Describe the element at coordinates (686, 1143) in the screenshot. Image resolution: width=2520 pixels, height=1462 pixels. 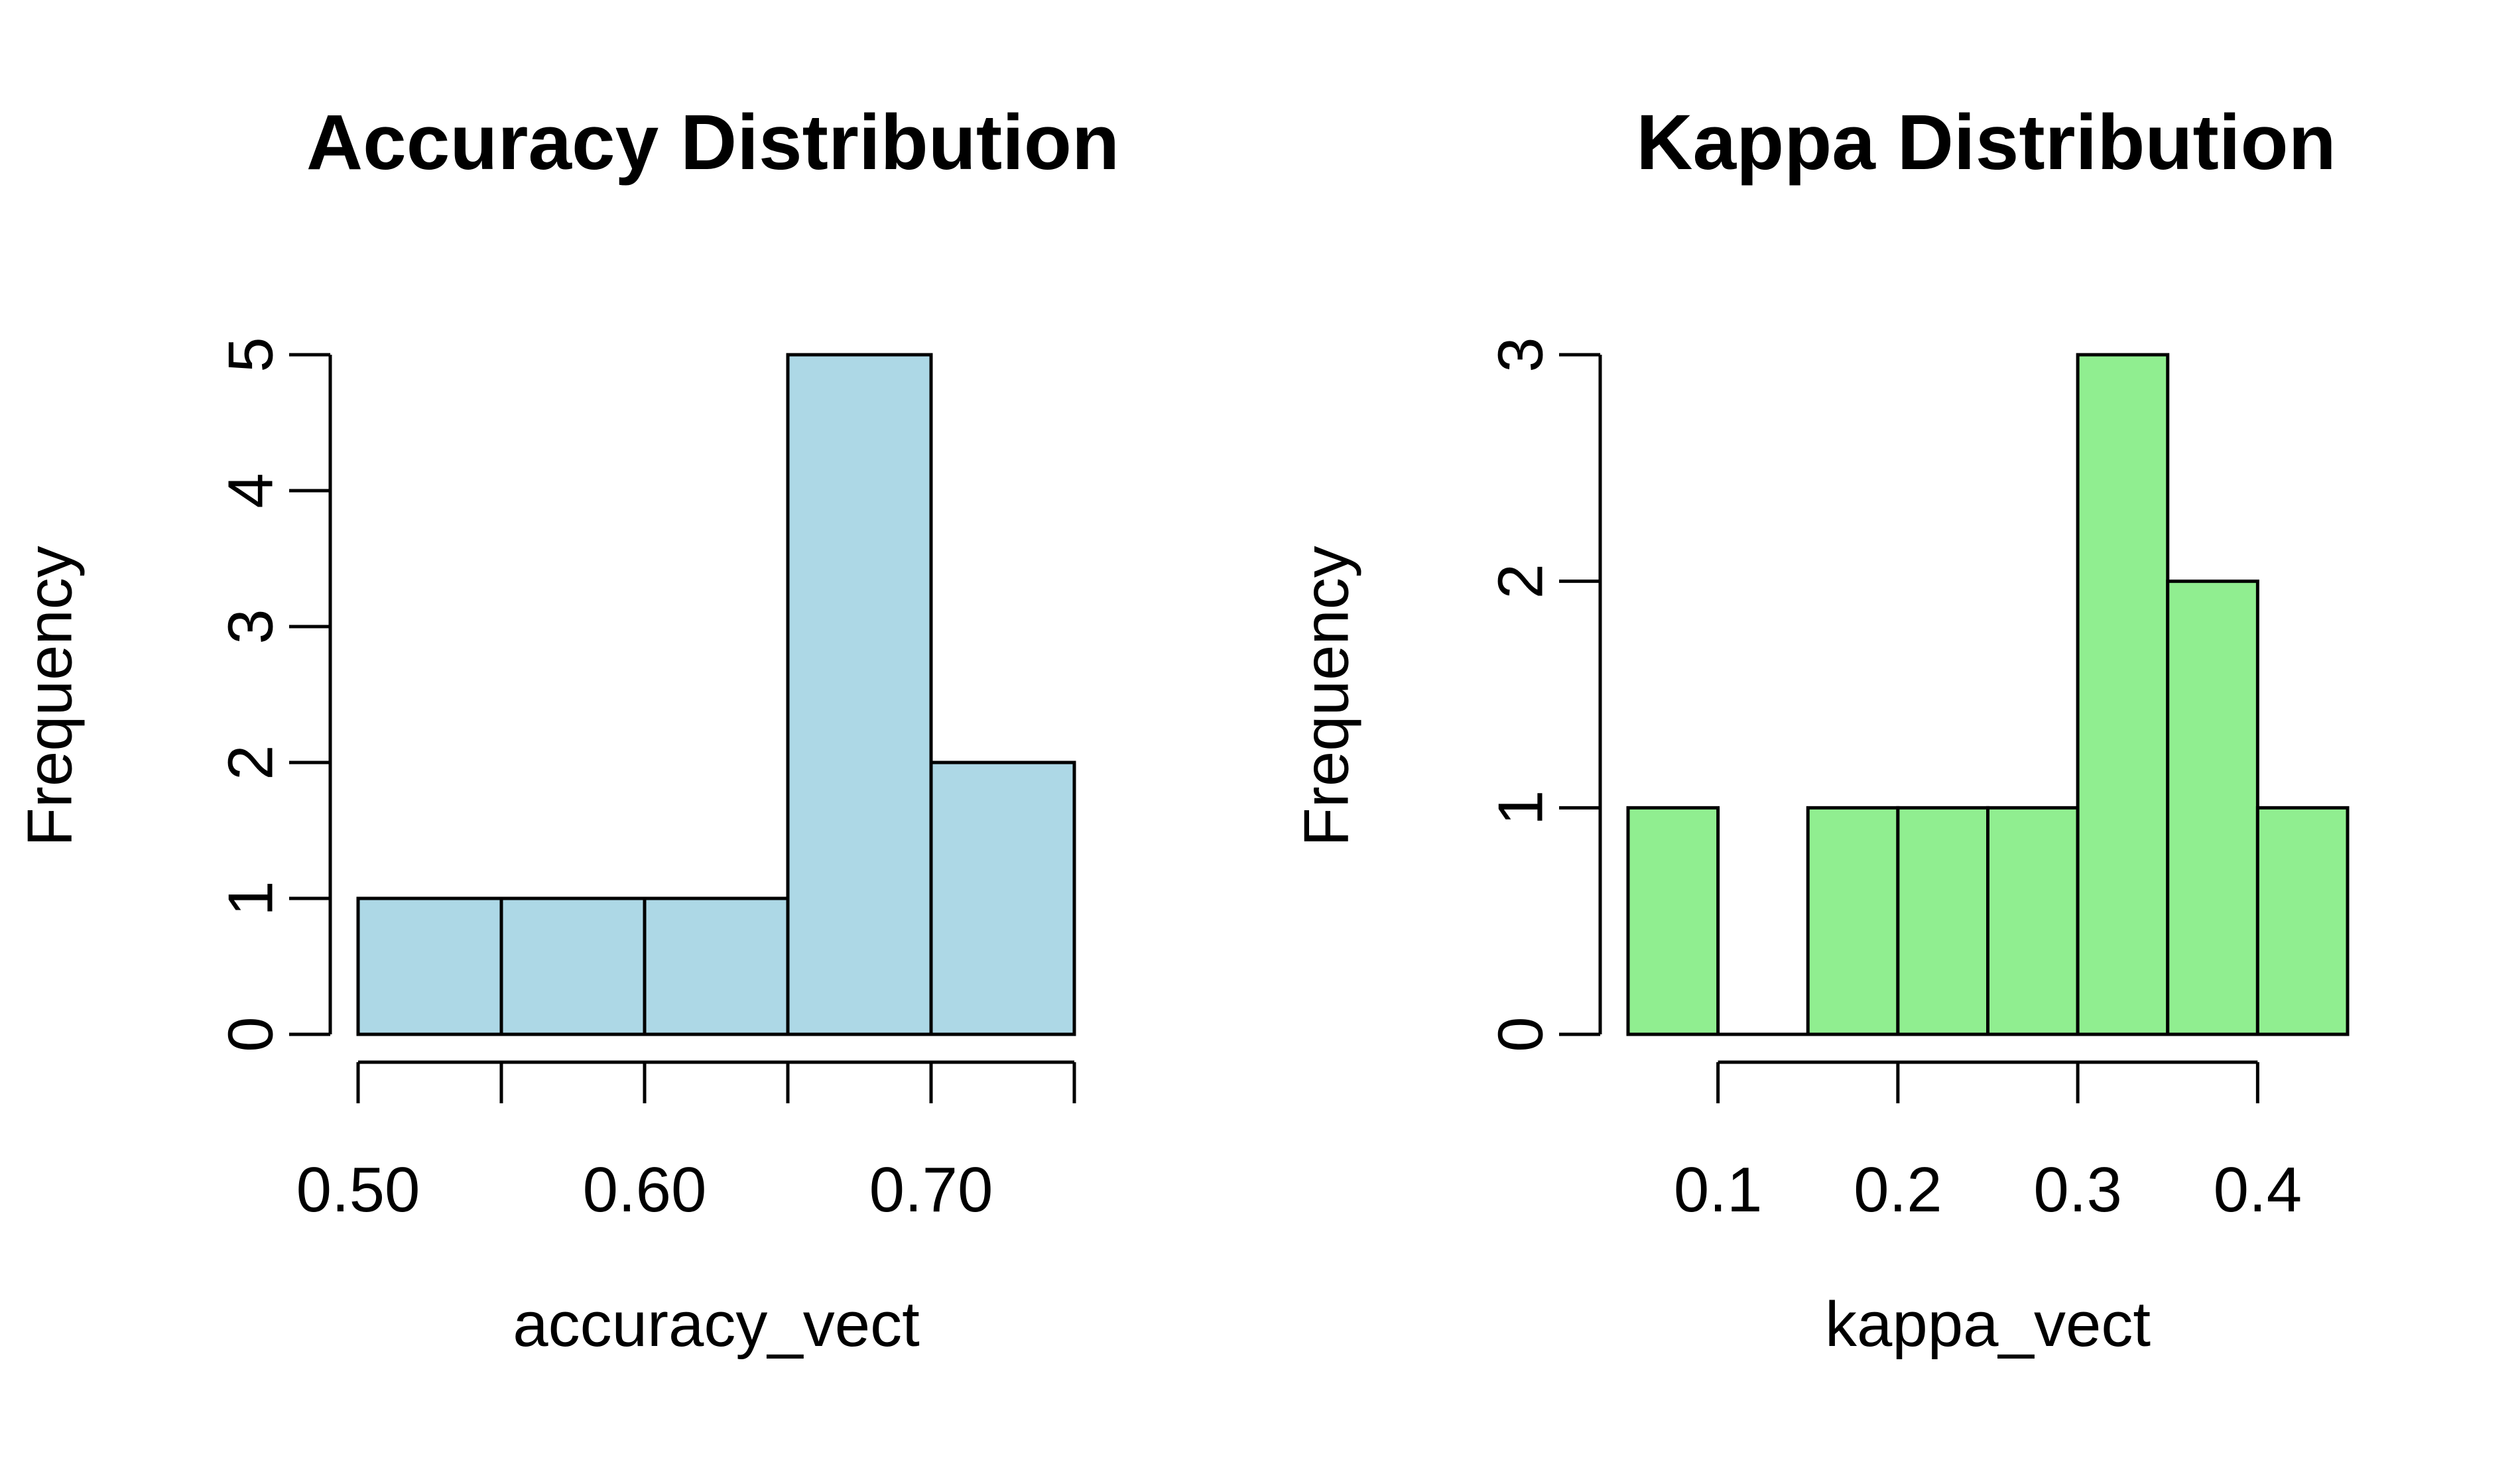
I see `x-axis: 0.50 0.60 0.70` at that location.